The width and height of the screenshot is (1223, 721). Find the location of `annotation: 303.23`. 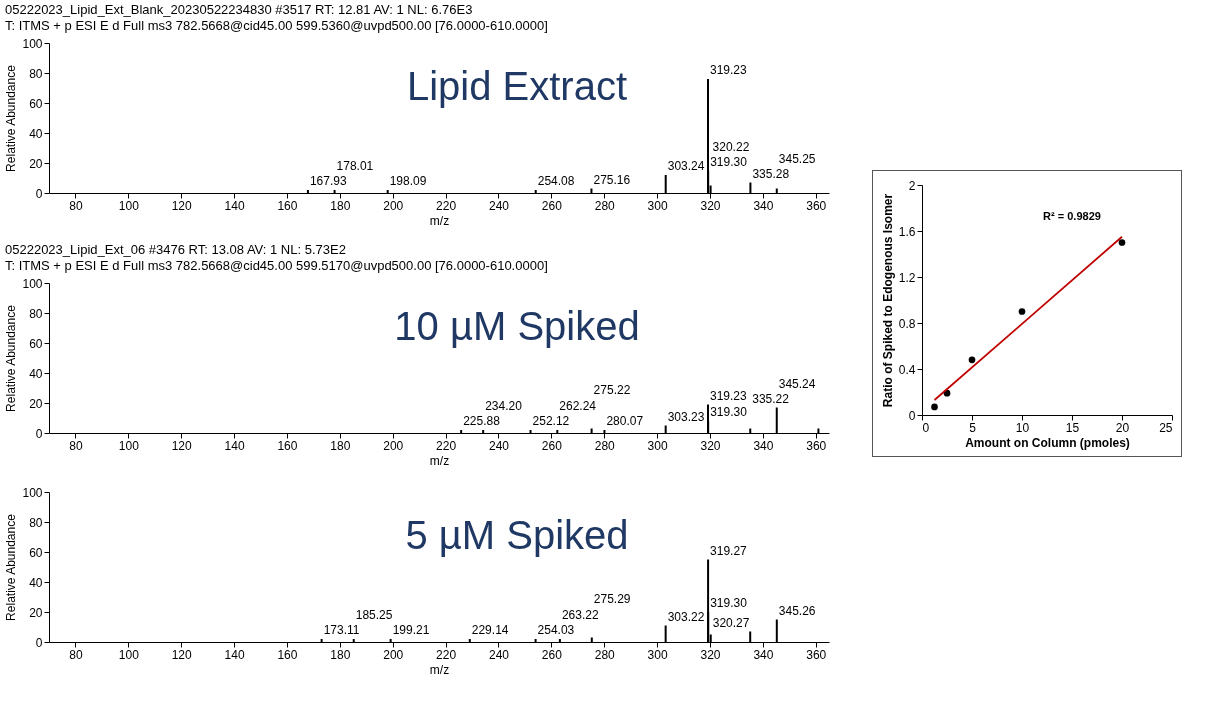

annotation: 303.23 is located at coordinates (686, 416).